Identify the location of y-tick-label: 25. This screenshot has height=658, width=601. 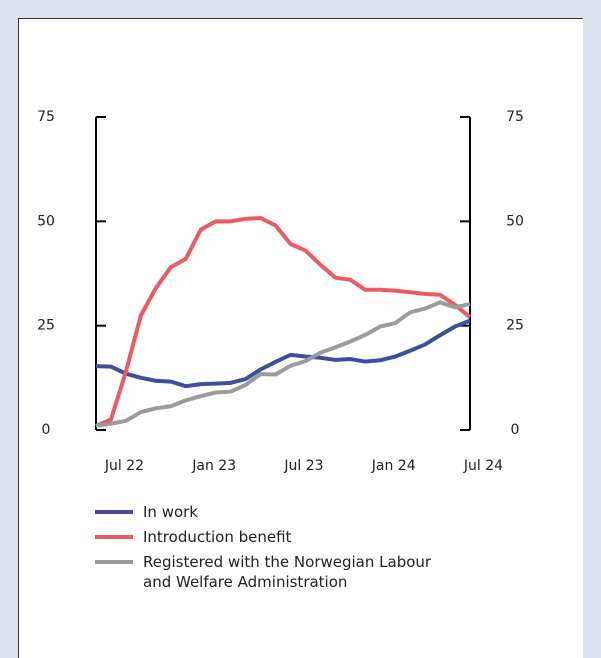
(46, 326).